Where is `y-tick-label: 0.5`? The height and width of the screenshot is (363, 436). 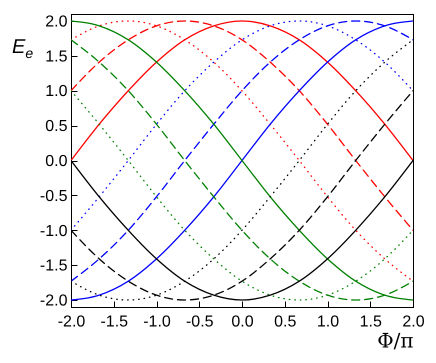 y-tick-label: 0.5 is located at coordinates (56, 127).